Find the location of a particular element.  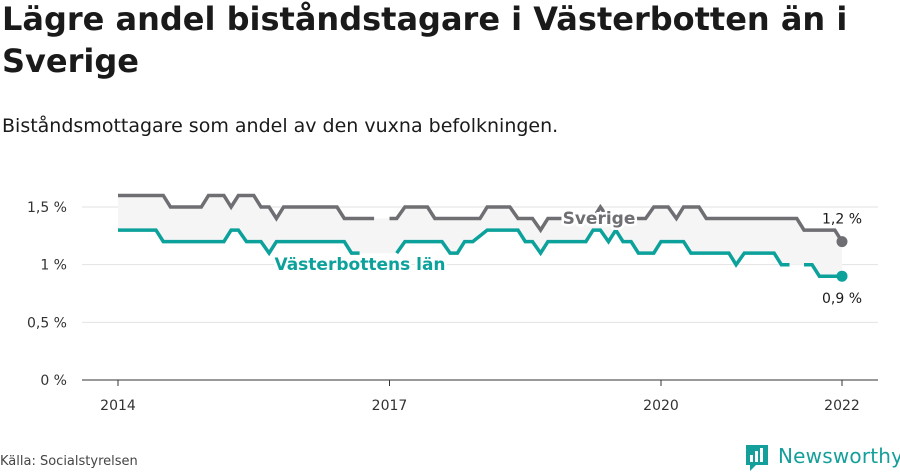

y-tick-label: 1 % is located at coordinates (53, 266).